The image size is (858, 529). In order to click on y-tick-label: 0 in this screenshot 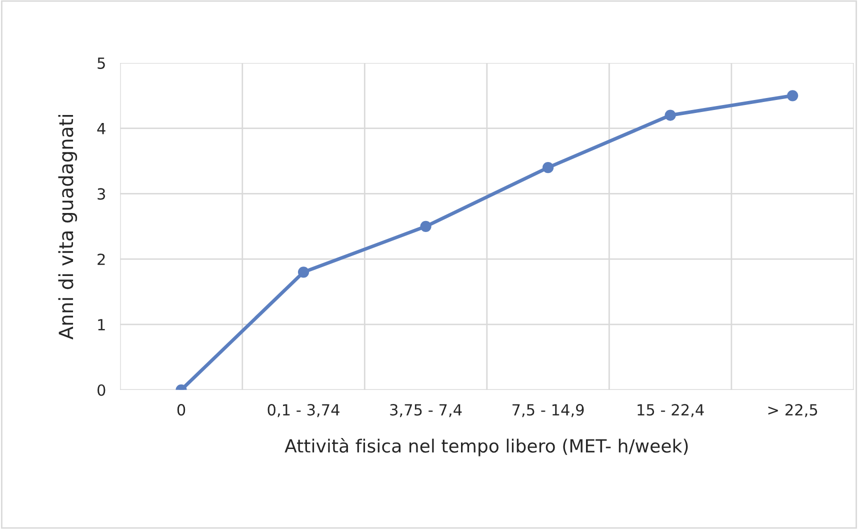, I will do `click(102, 390)`.